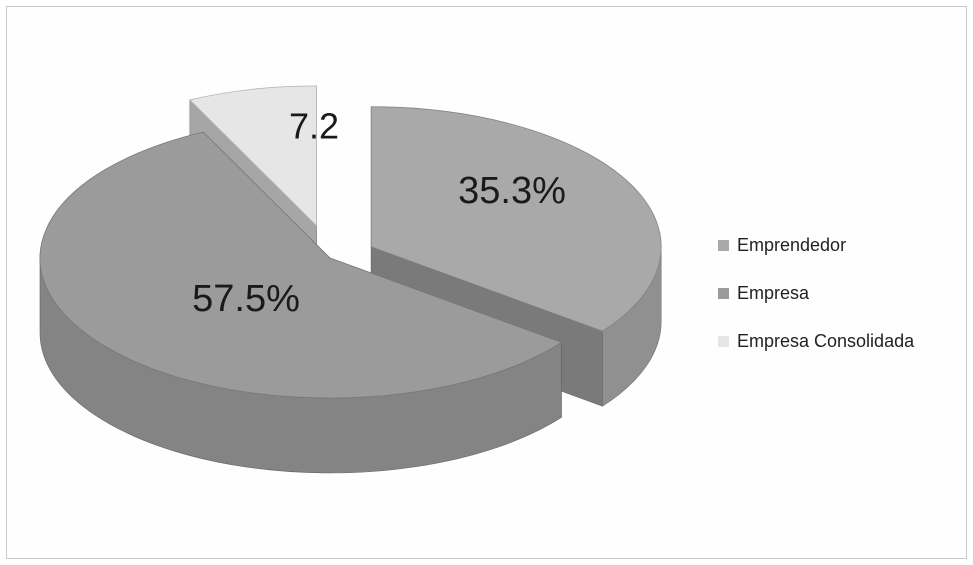 The height and width of the screenshot is (565, 973). I want to click on data-label-empresa-consolidada: 7.2, so click(314, 126).